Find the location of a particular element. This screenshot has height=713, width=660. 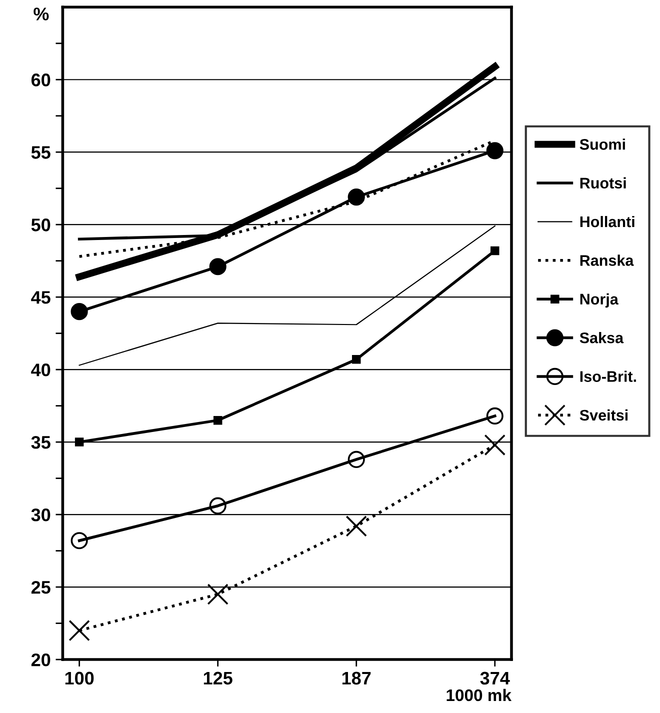

legend-label: Norja is located at coordinates (599, 300).